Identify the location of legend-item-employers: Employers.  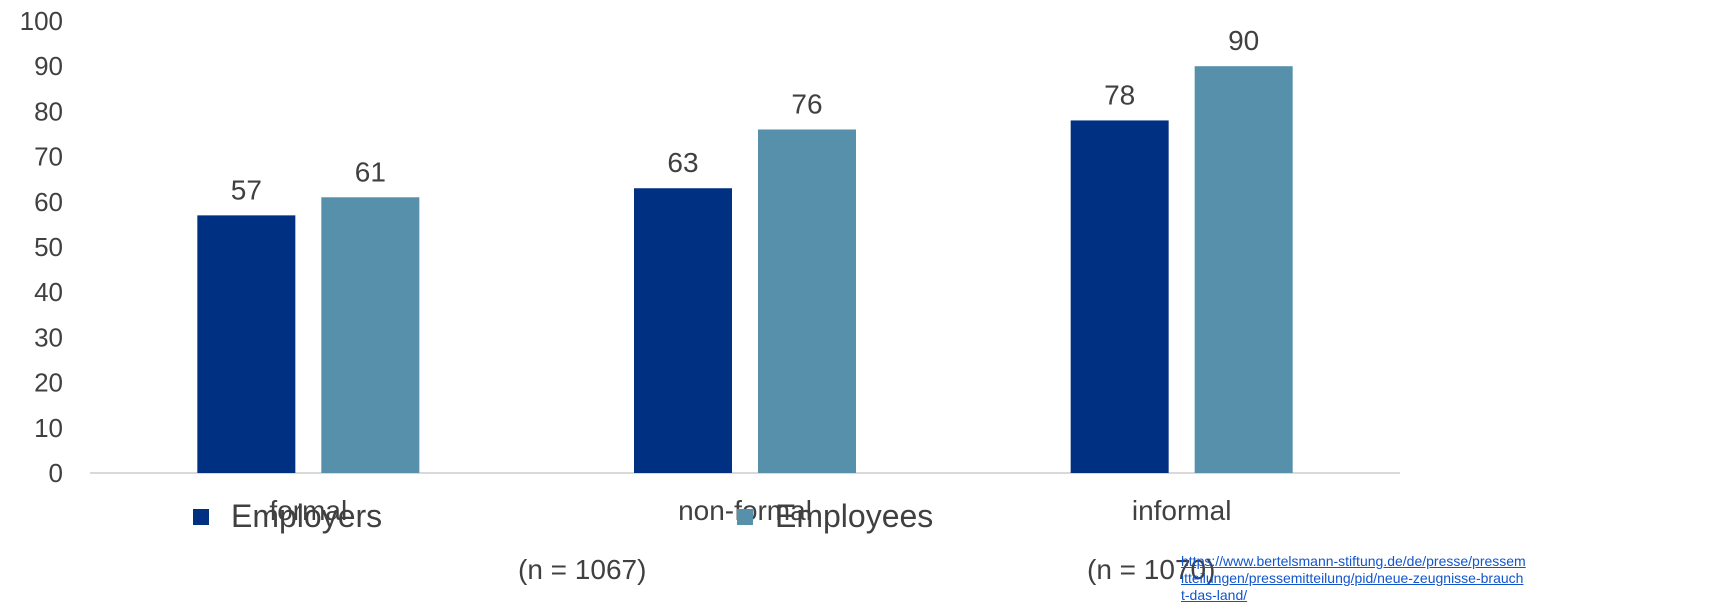
(287, 516).